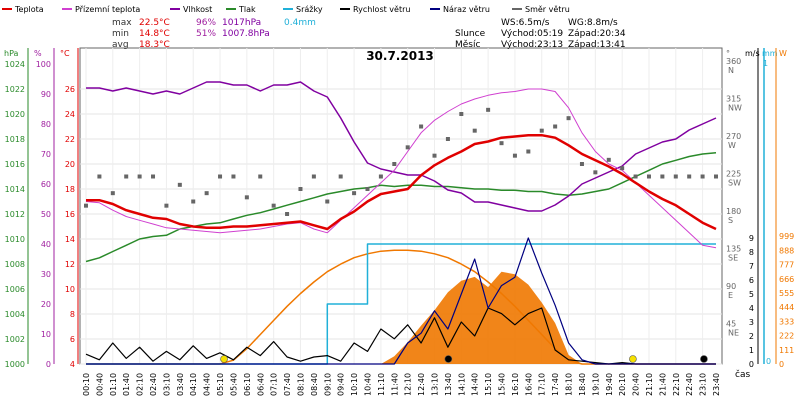 This screenshot has width=800, height=404. Describe the element at coordinates (154, 23) in the screenshot. I see `stats-max-temp: 22.5°C` at that location.